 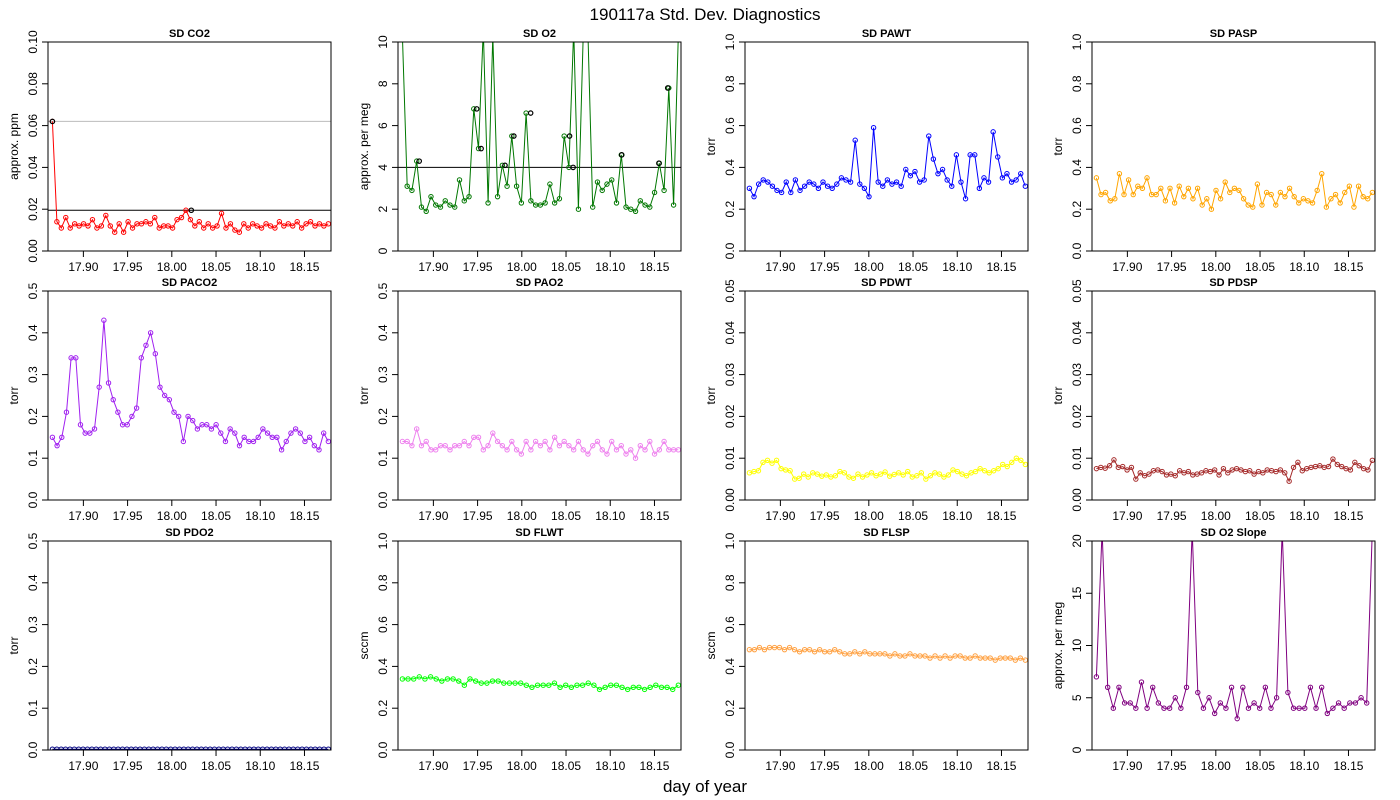 What do you see at coordinates (37, 395) in the screenshot?
I see `y-axis: 0.0 0.1 0.2 0.3 0.4 0.5` at bounding box center [37, 395].